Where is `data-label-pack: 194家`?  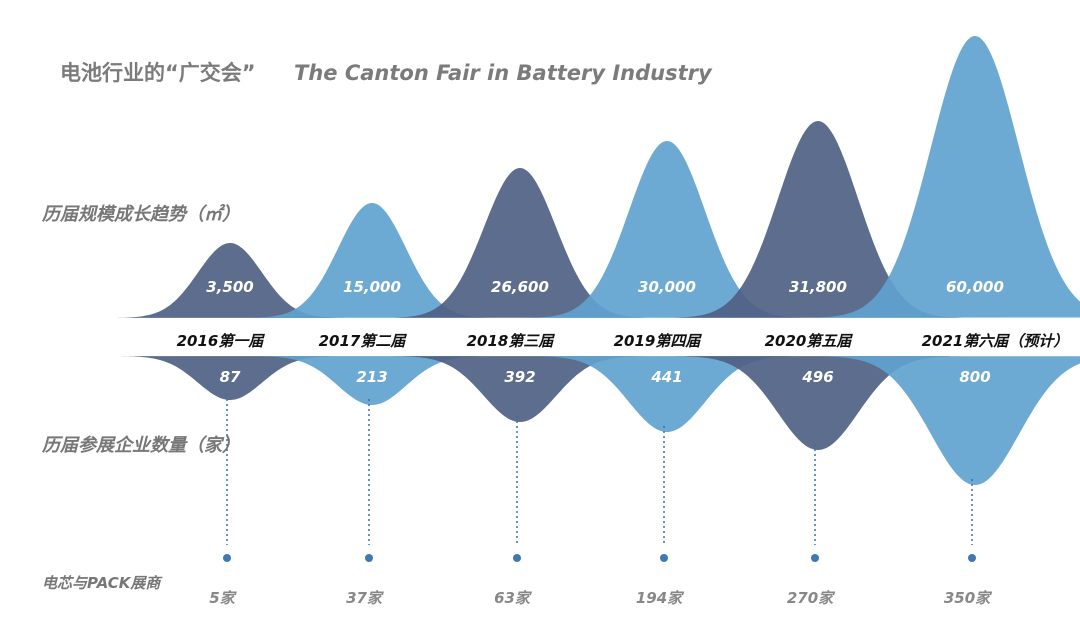 data-label-pack: 194家 is located at coordinates (660, 598).